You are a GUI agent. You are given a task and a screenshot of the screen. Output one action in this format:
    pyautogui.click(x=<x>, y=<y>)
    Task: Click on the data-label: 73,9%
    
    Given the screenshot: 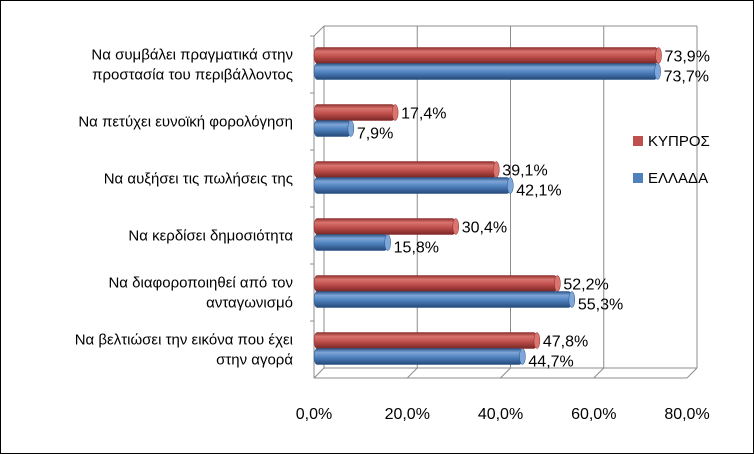 What is the action you would take?
    pyautogui.click(x=687, y=57)
    